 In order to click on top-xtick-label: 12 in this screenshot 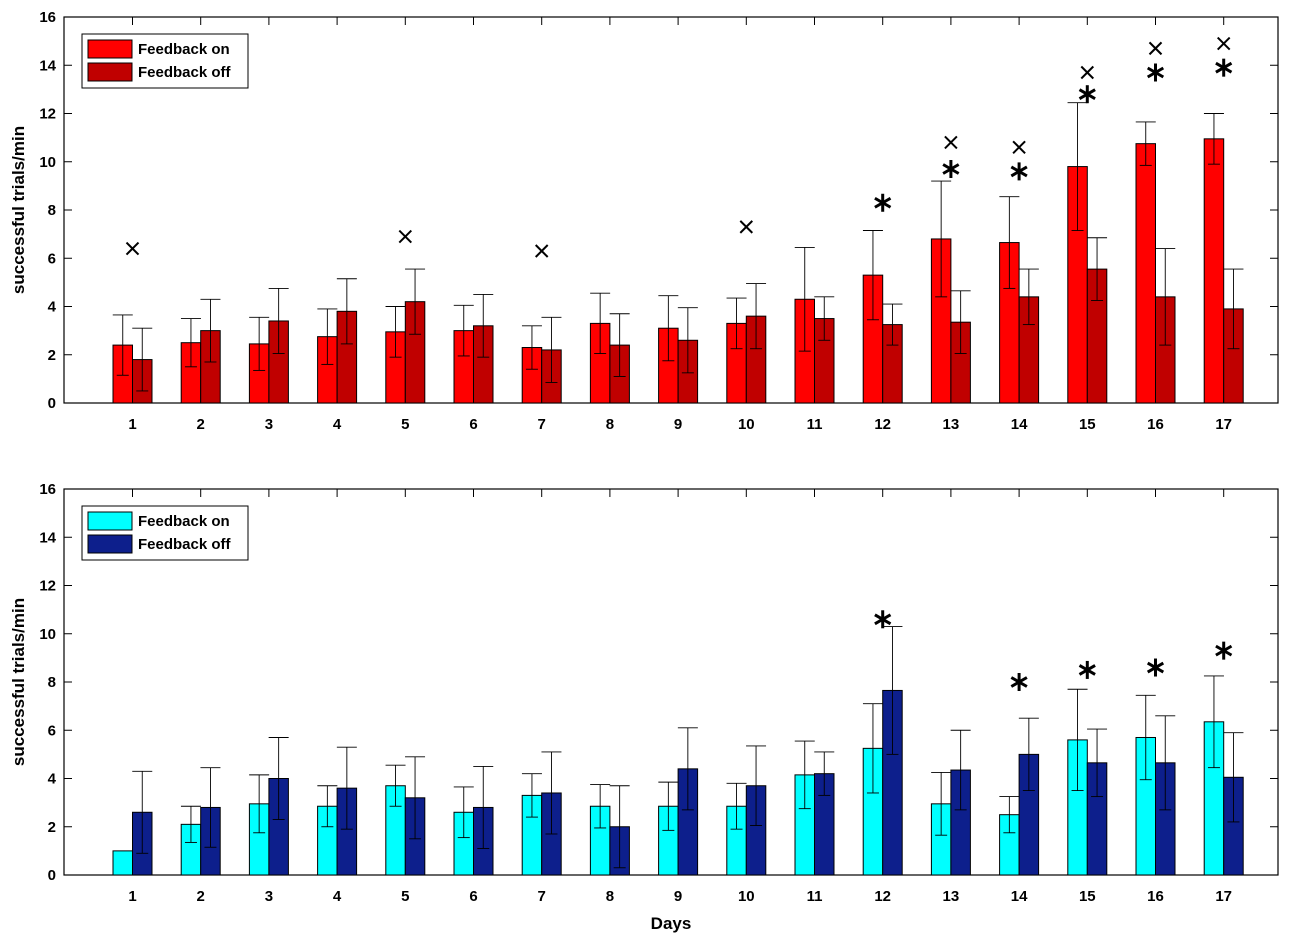, I will do `click(882, 424)`.